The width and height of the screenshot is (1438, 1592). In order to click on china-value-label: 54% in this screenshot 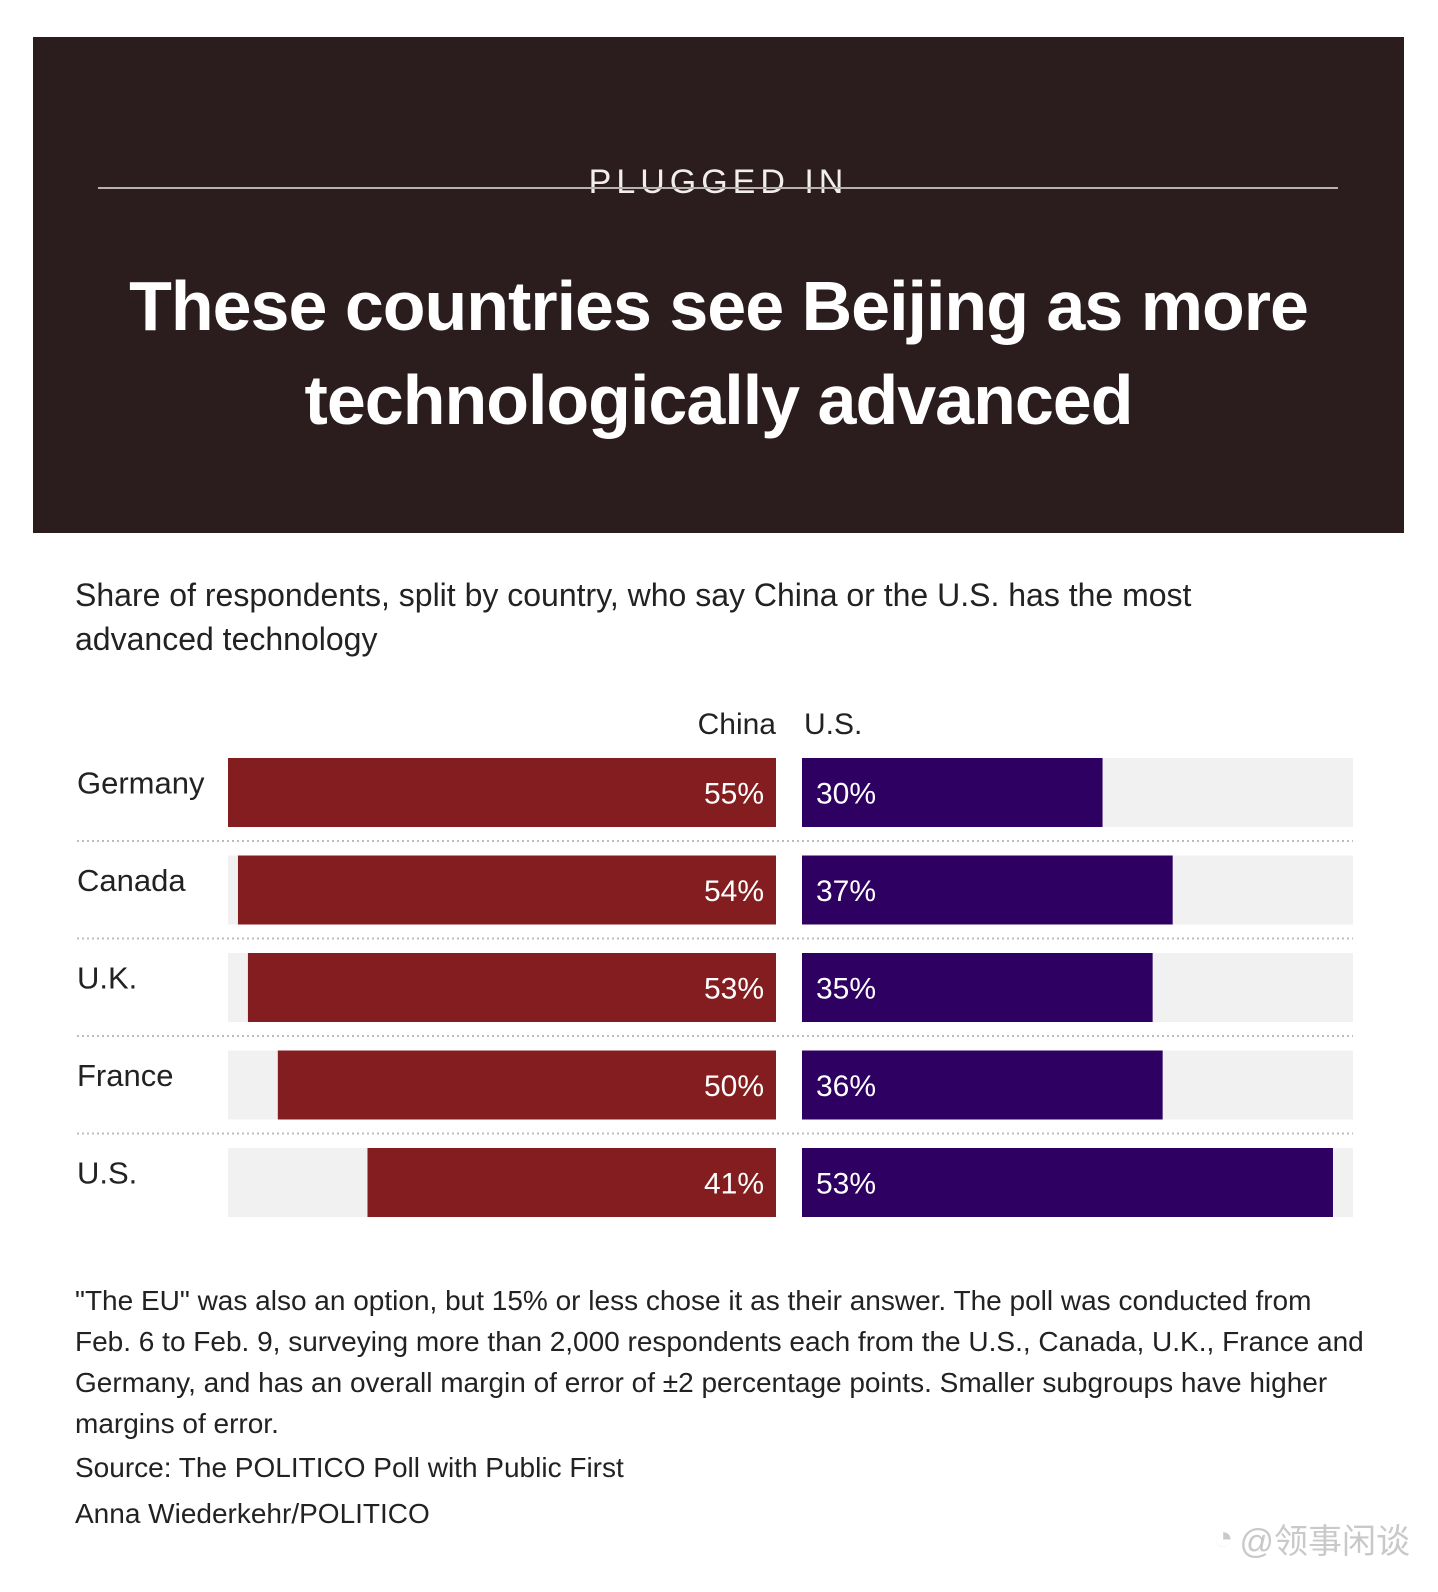, I will do `click(734, 891)`.